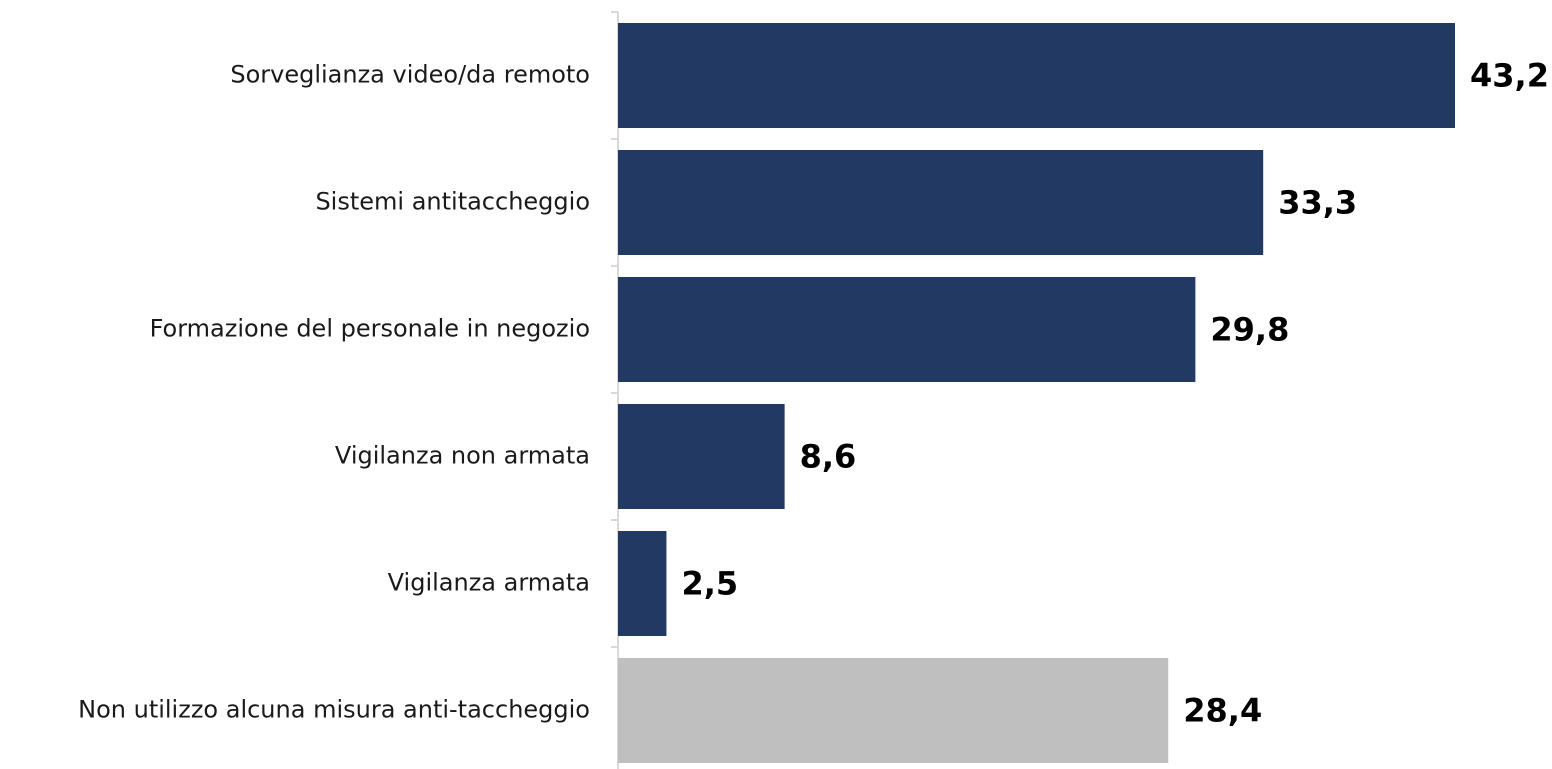  What do you see at coordinates (410, 75) in the screenshot?
I see `category-label: Sorveglianza video/da remoto` at bounding box center [410, 75].